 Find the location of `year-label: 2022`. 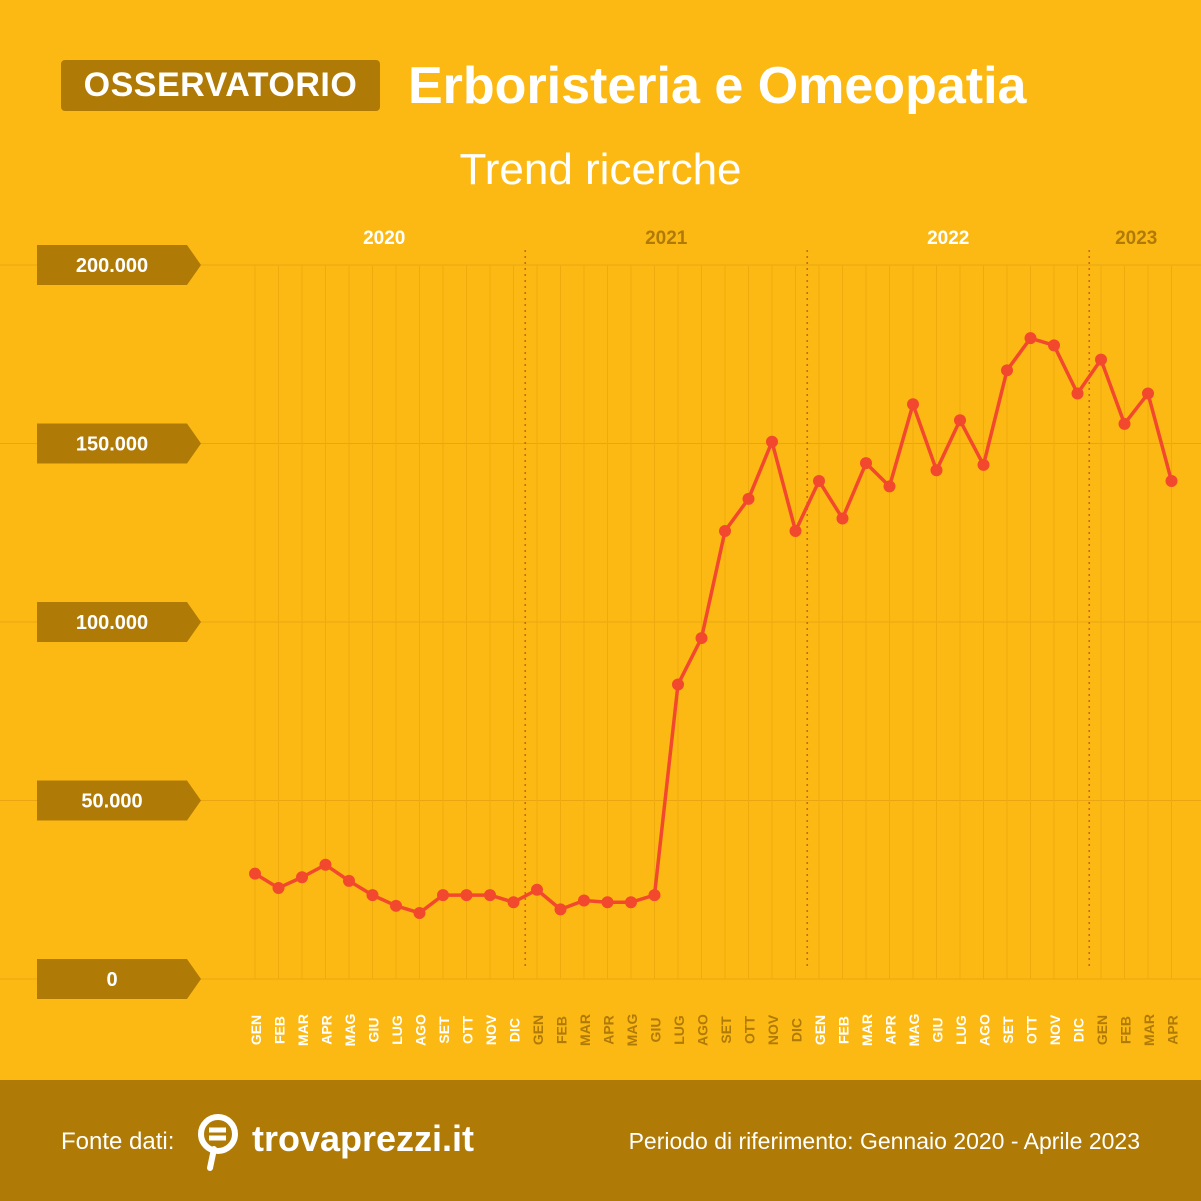

year-label: 2022 is located at coordinates (948, 238).